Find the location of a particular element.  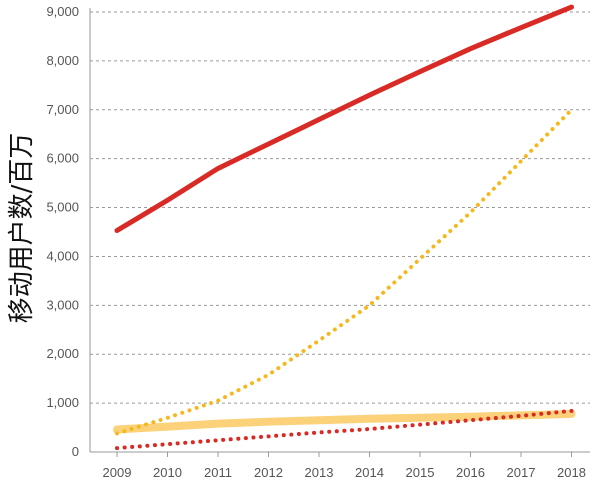

x-tick-label: 2015 is located at coordinates (420, 472).